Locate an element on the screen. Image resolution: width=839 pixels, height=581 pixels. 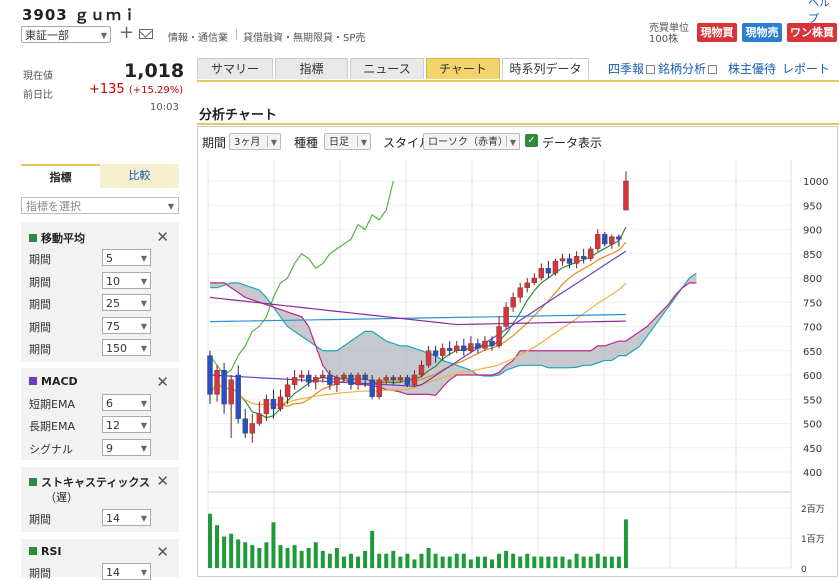
link-report: レポート is located at coordinates (806, 69).